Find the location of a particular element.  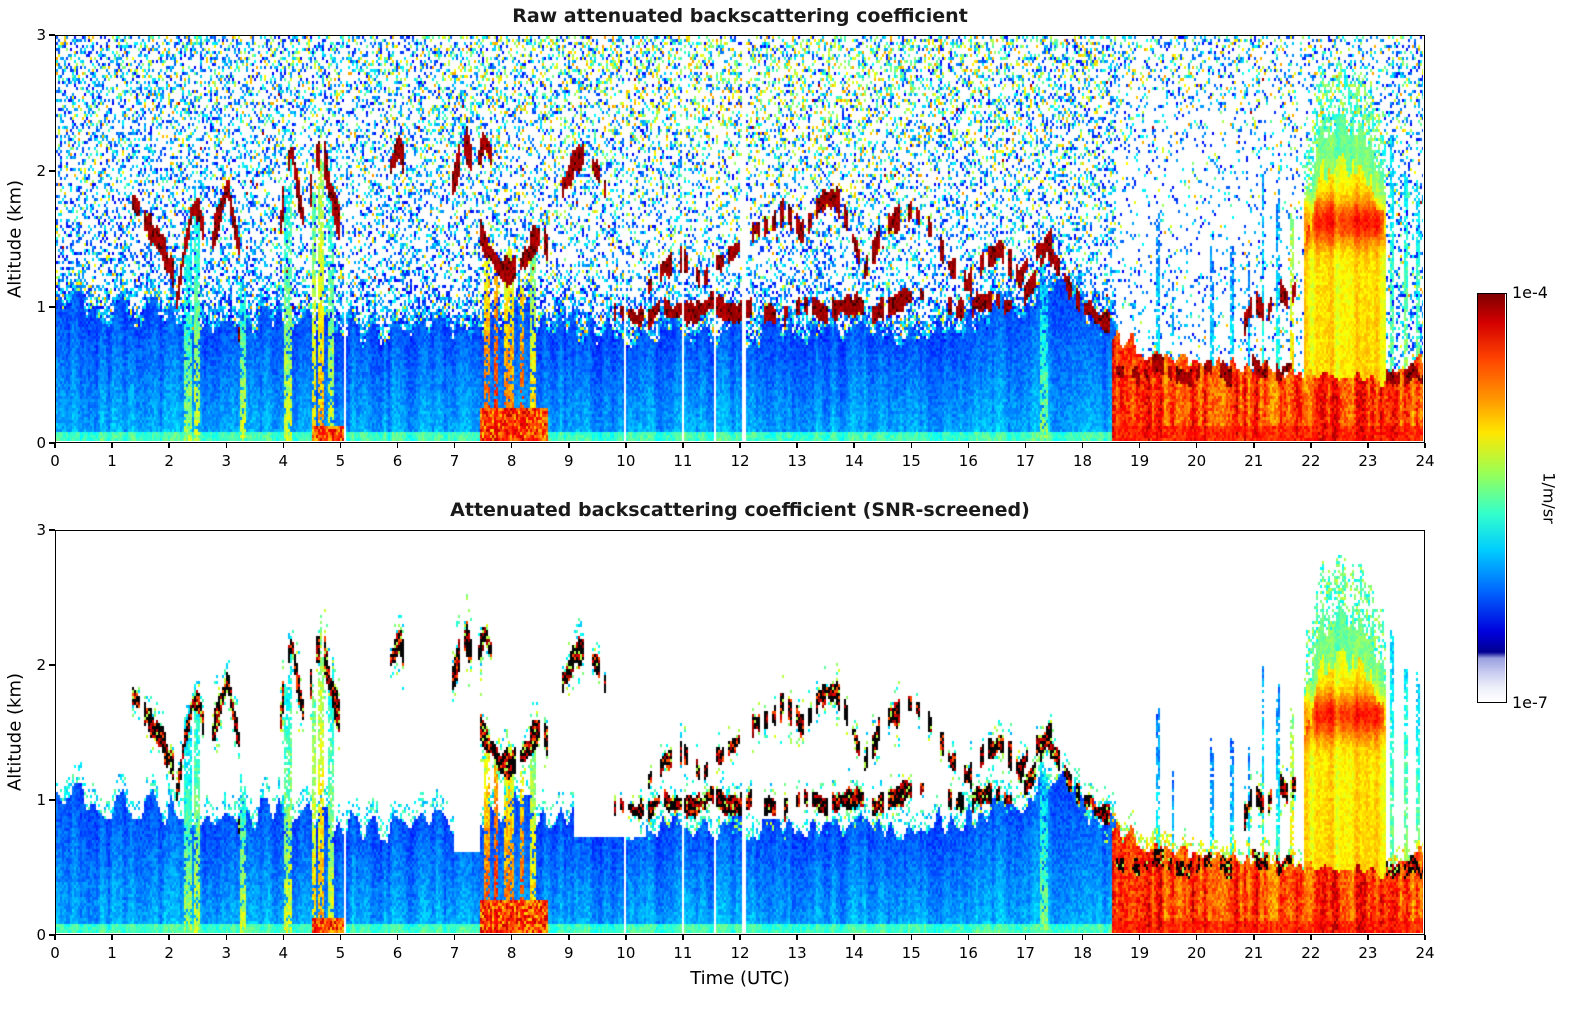

x-tick-label: 11 is located at coordinates (683, 461).